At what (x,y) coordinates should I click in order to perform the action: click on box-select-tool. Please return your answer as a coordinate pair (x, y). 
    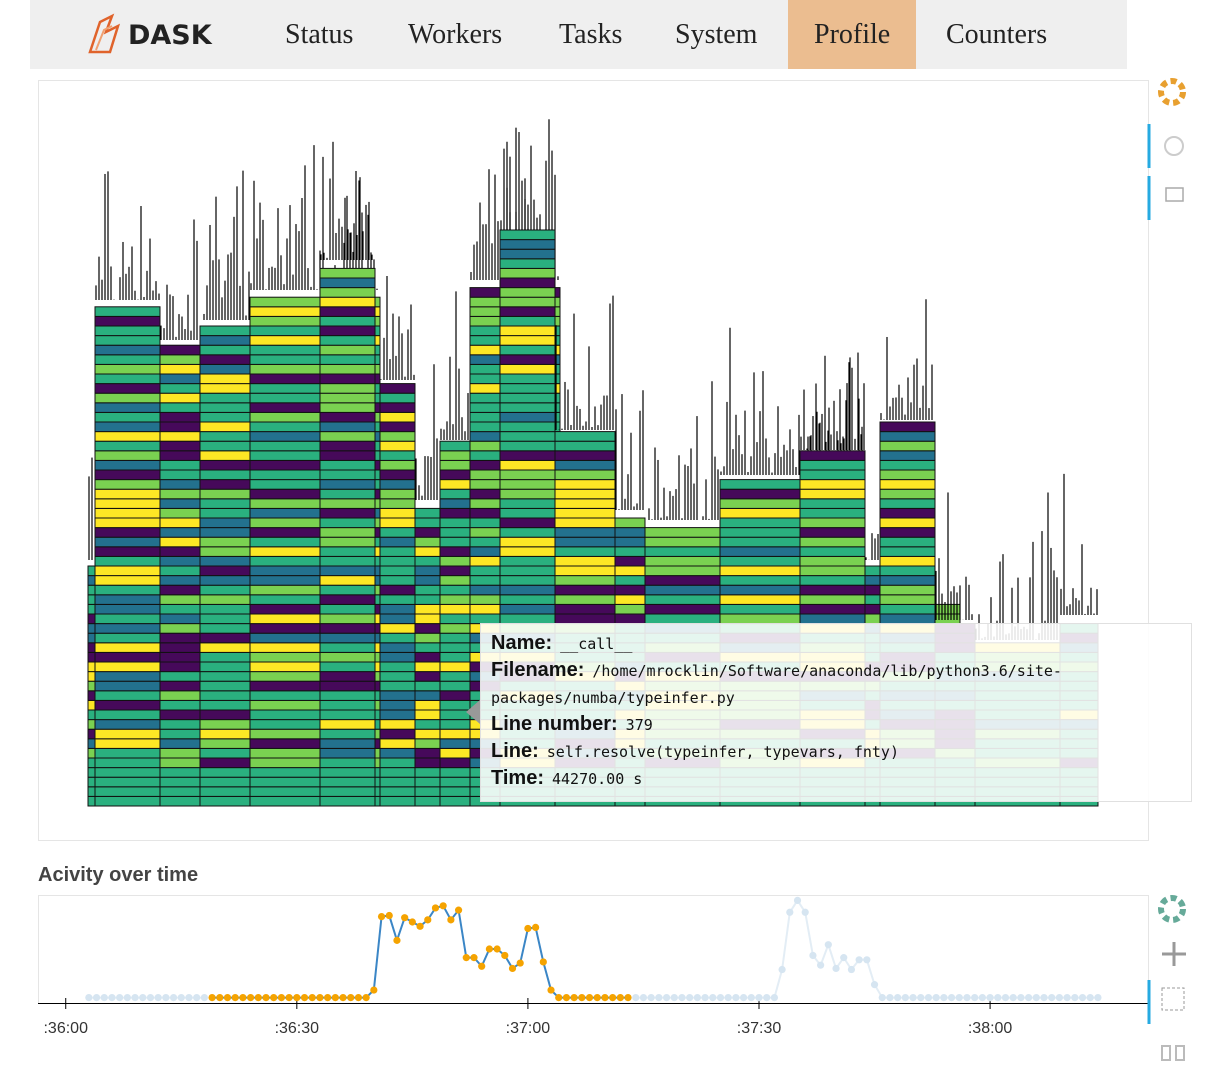
    Looking at the image, I should click on (1173, 999).